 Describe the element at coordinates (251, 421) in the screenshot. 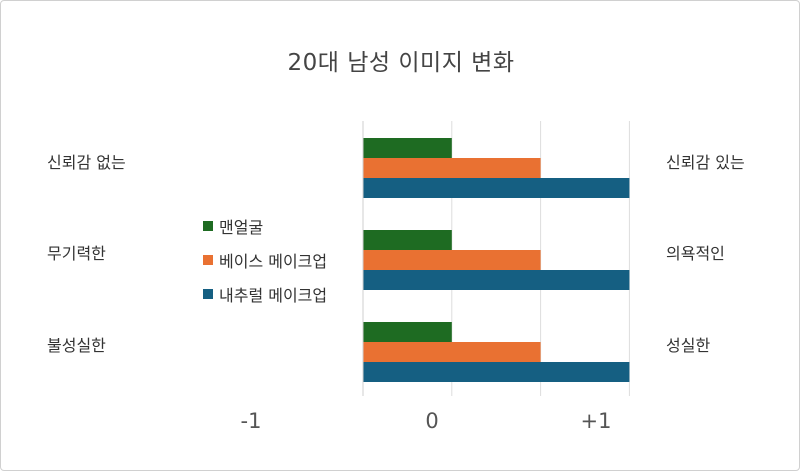

I see `x-tick-0: -1` at that location.